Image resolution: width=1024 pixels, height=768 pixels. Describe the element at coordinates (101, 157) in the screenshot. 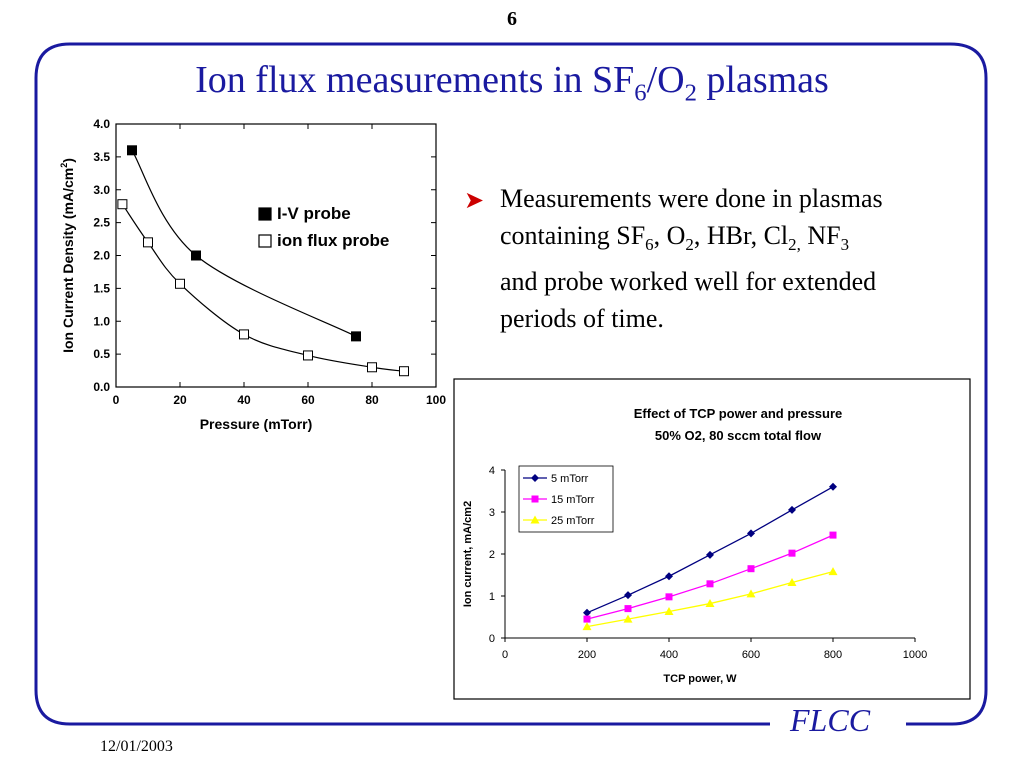

I see `y-tick-label: 3.5` at that location.